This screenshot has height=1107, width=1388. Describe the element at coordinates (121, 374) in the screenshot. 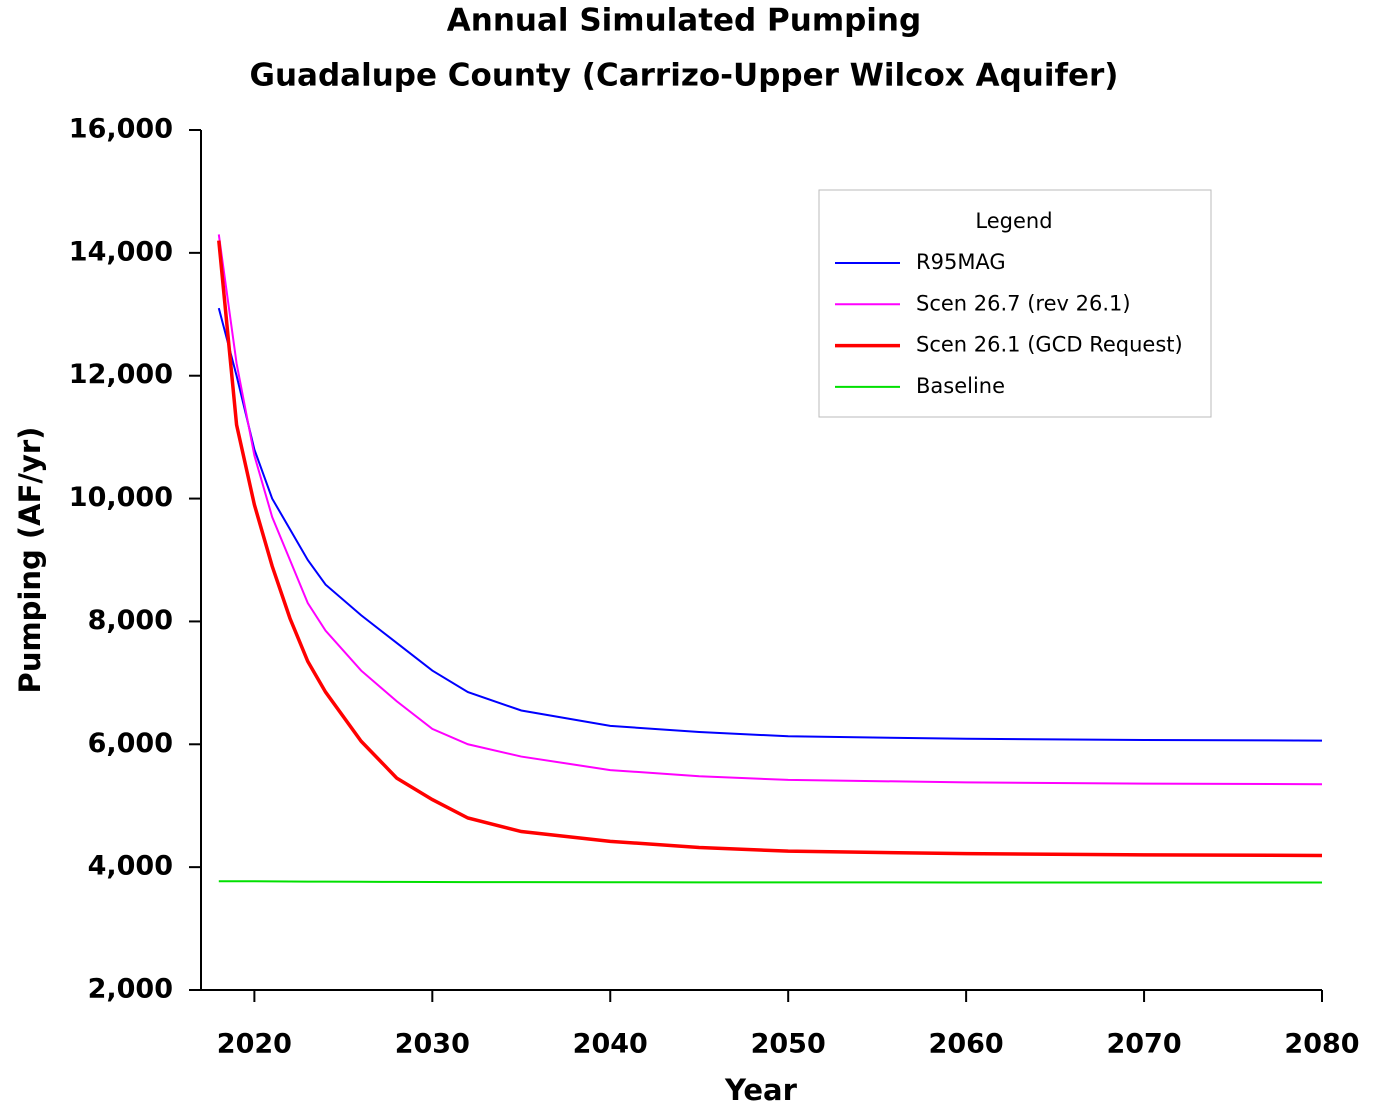

I see `y-tick-label: 12,000` at that location.